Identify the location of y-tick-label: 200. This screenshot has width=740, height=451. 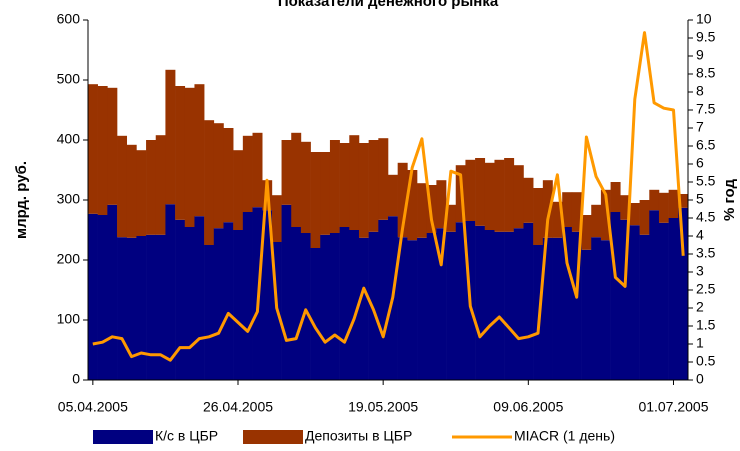
(69, 259).